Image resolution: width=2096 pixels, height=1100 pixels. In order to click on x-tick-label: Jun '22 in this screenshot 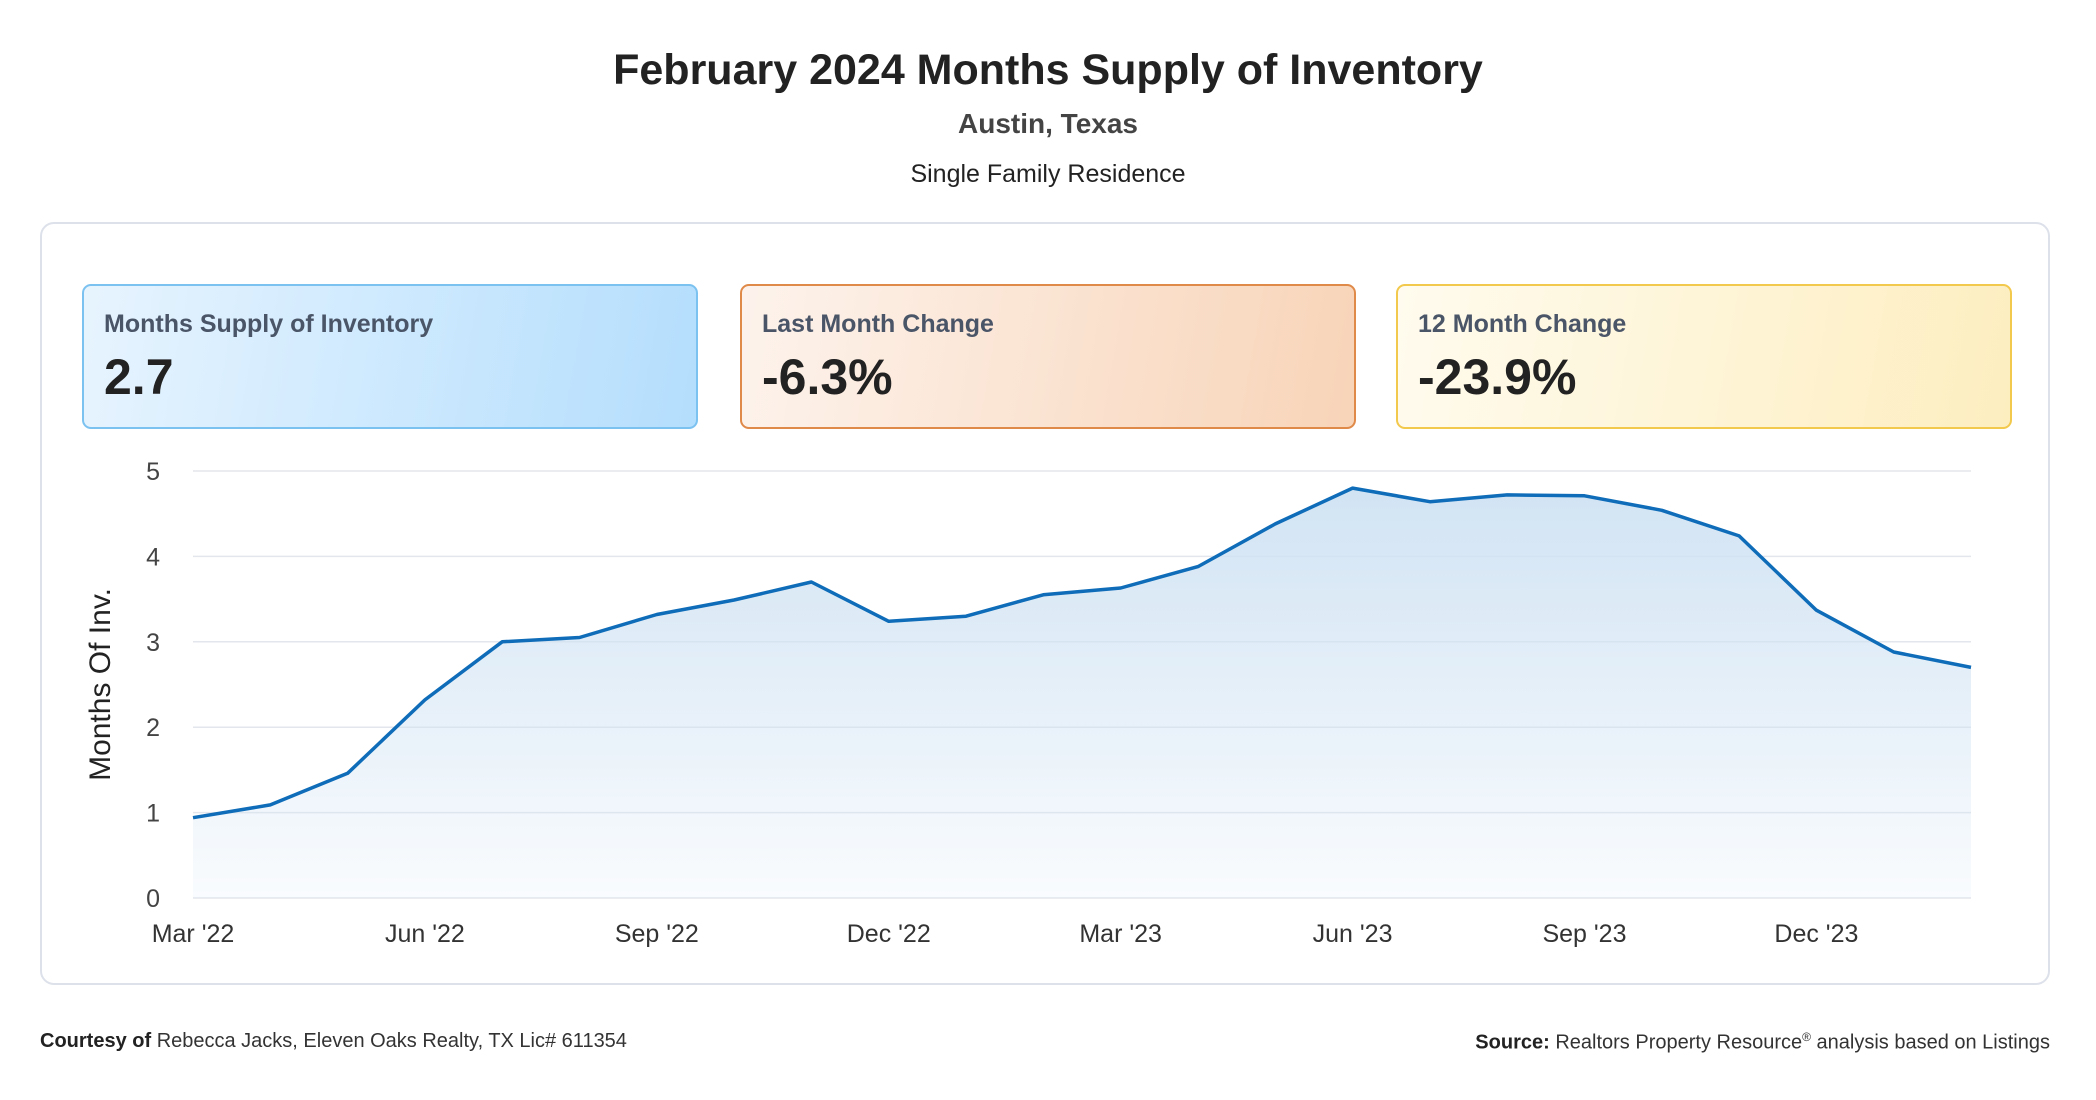, I will do `click(425, 934)`.